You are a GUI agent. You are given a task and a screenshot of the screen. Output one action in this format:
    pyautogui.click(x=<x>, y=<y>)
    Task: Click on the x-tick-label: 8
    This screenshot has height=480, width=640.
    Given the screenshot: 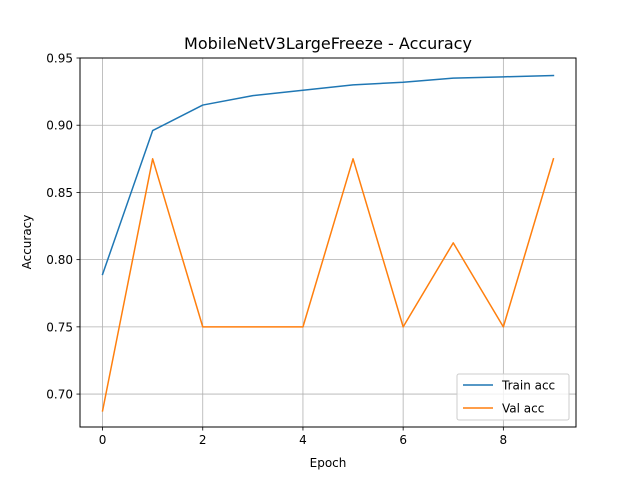 What is the action you would take?
    pyautogui.click(x=504, y=440)
    